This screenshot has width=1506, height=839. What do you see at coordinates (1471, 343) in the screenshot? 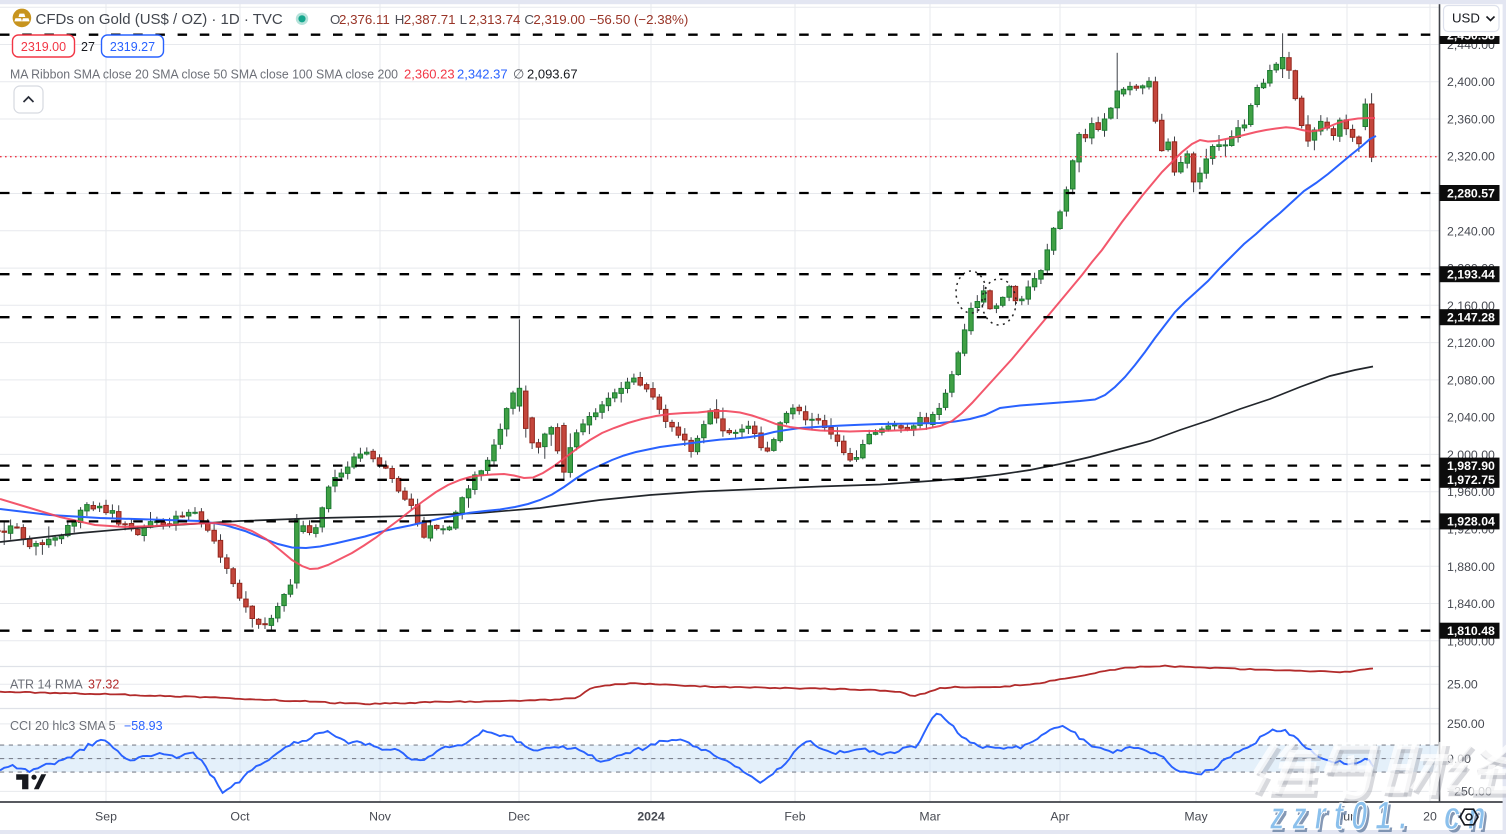
I see `svg-text: 2,120.00` at bounding box center [1471, 343].